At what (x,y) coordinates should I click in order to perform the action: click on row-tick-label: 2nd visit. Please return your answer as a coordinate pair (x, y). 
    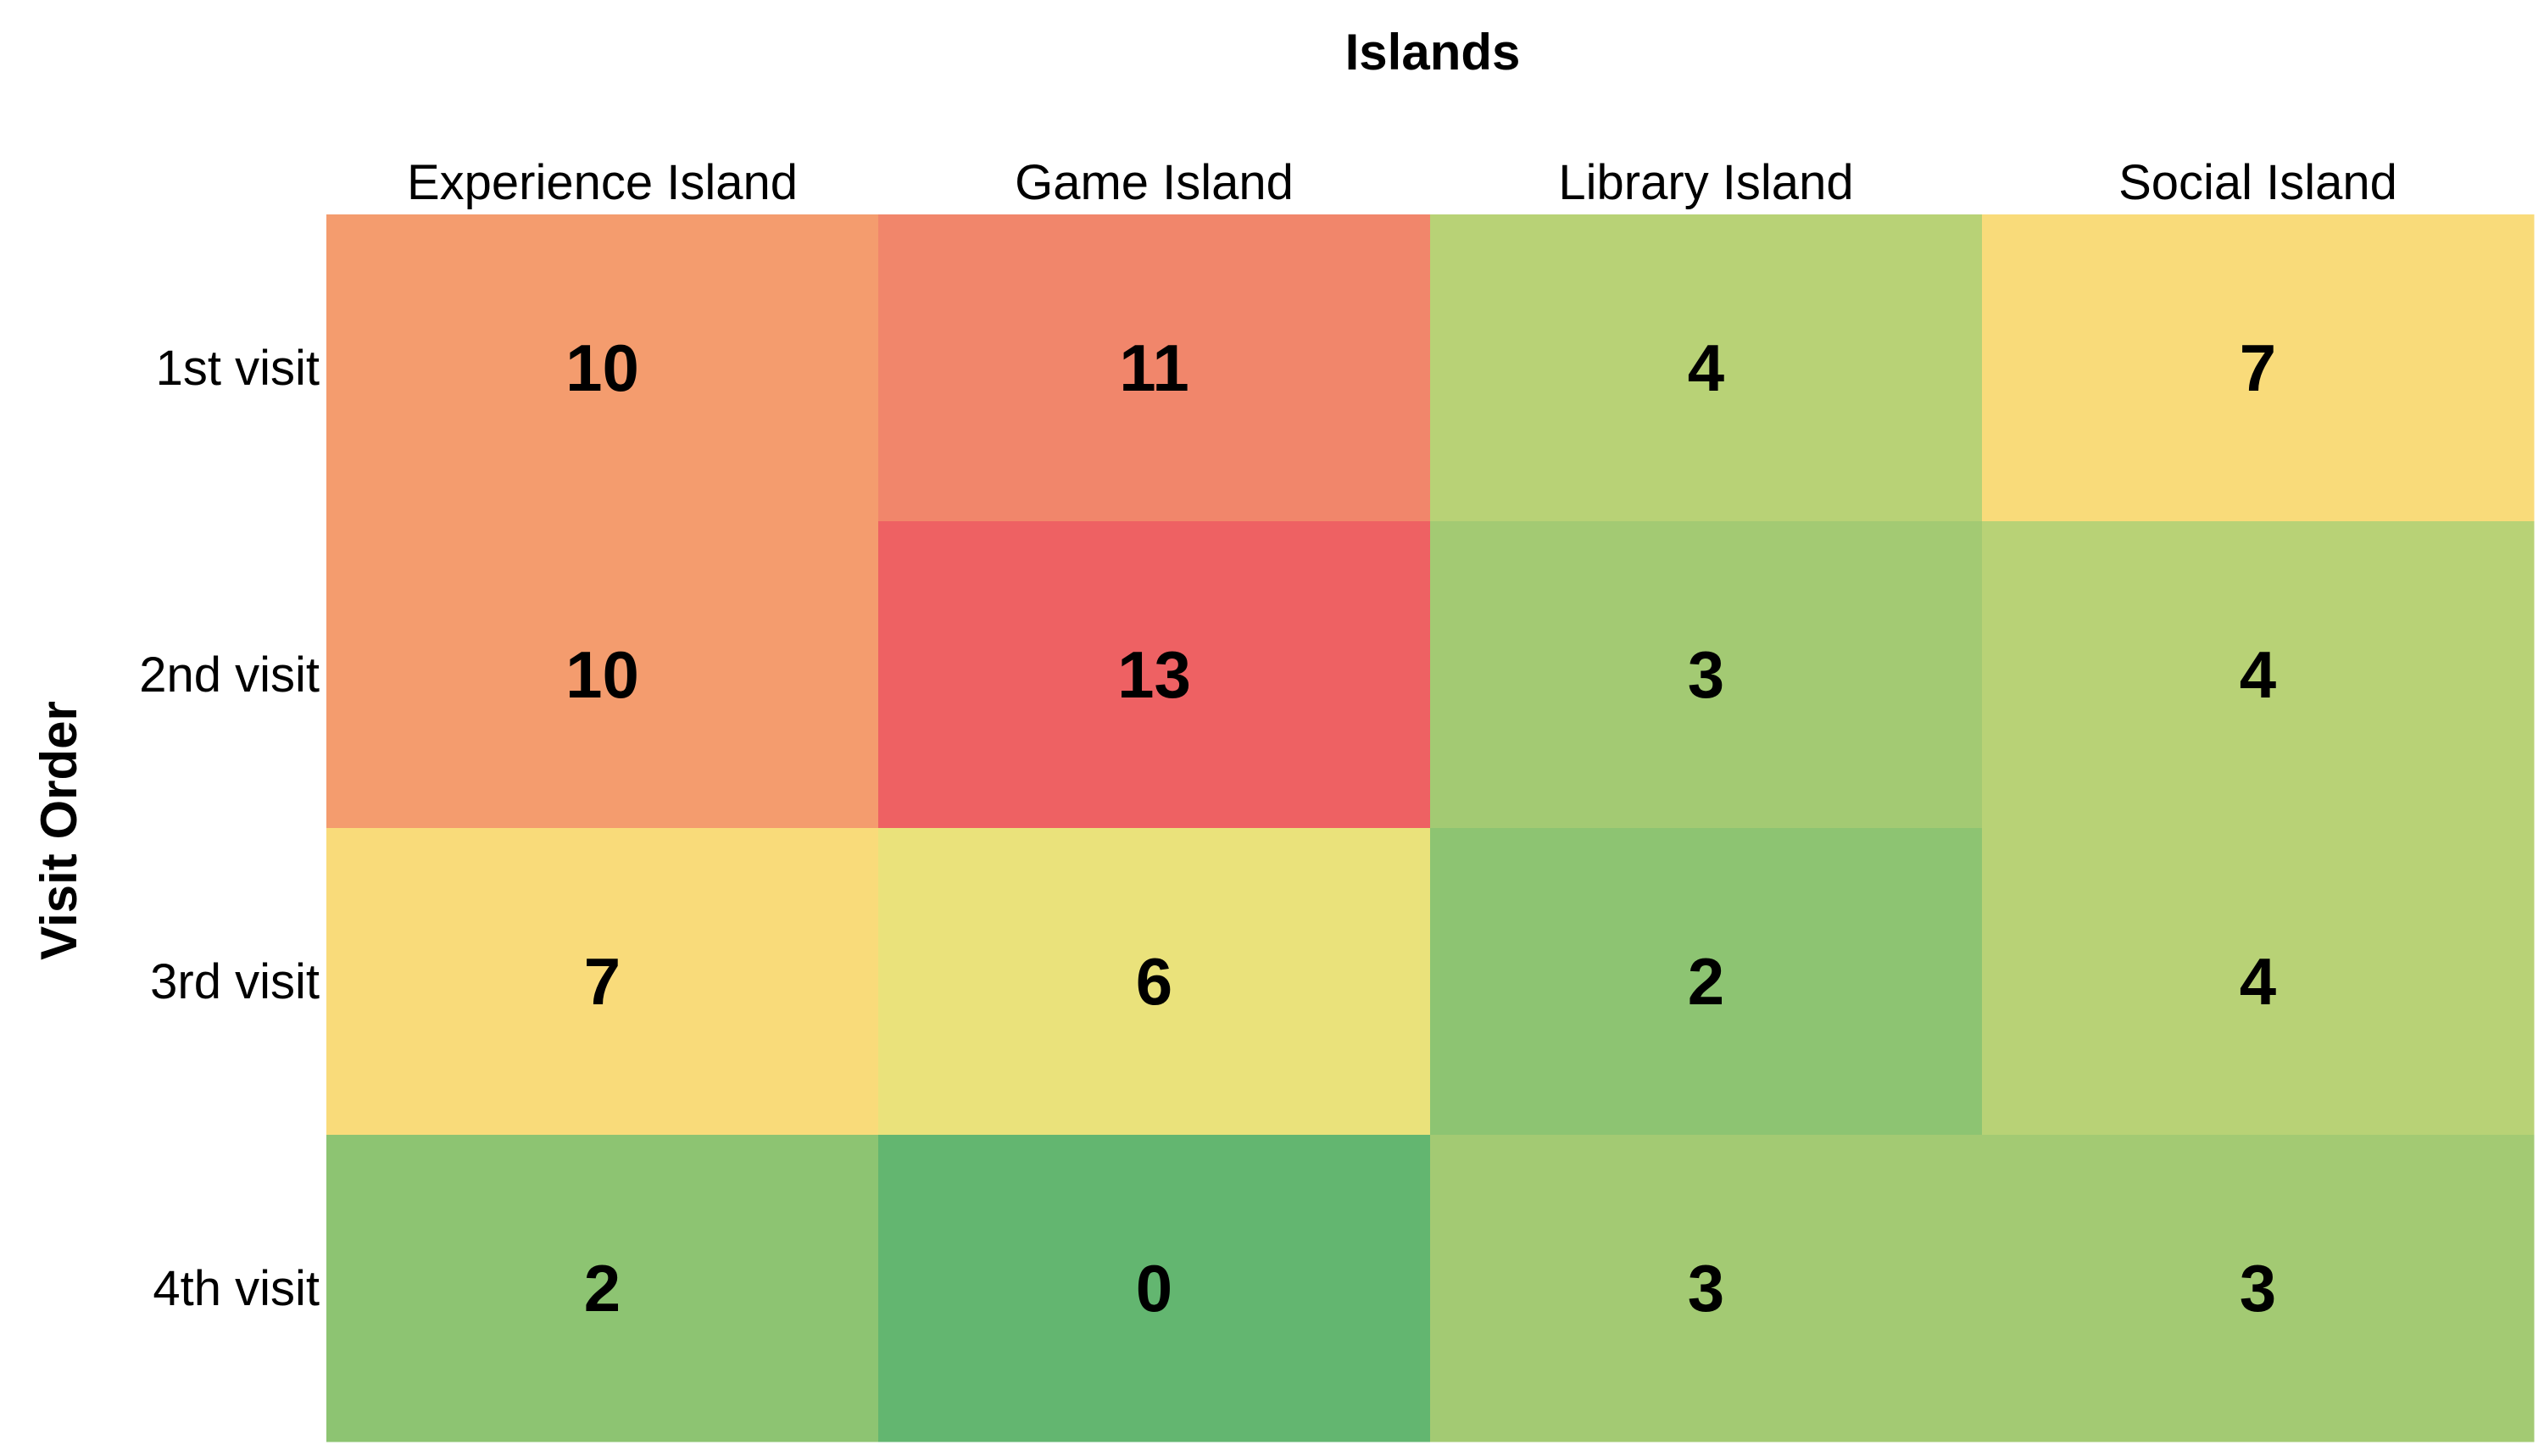
    Looking at the image, I should click on (229, 675).